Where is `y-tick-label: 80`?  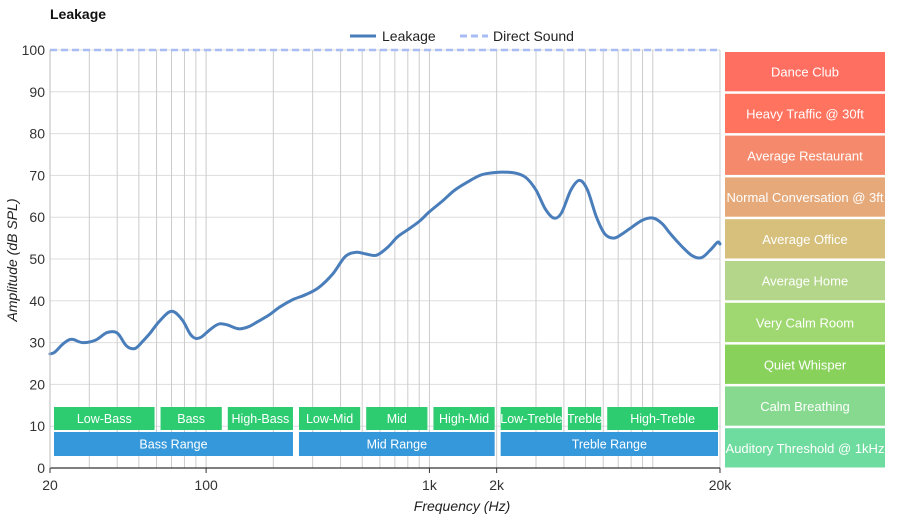 y-tick-label: 80 is located at coordinates (37, 134).